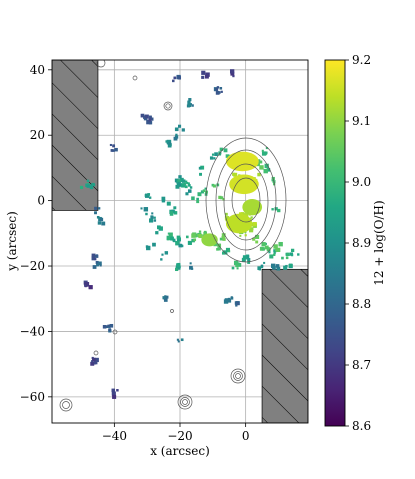 The image size is (415, 479). What do you see at coordinates (41, 201) in the screenshot?
I see `y-tick-label: 0` at bounding box center [41, 201].